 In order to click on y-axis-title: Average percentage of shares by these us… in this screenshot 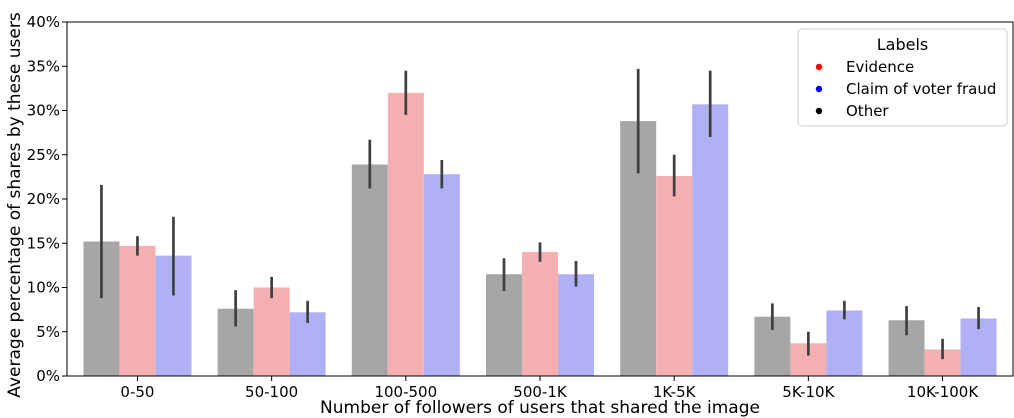, I will do `click(15, 205)`.